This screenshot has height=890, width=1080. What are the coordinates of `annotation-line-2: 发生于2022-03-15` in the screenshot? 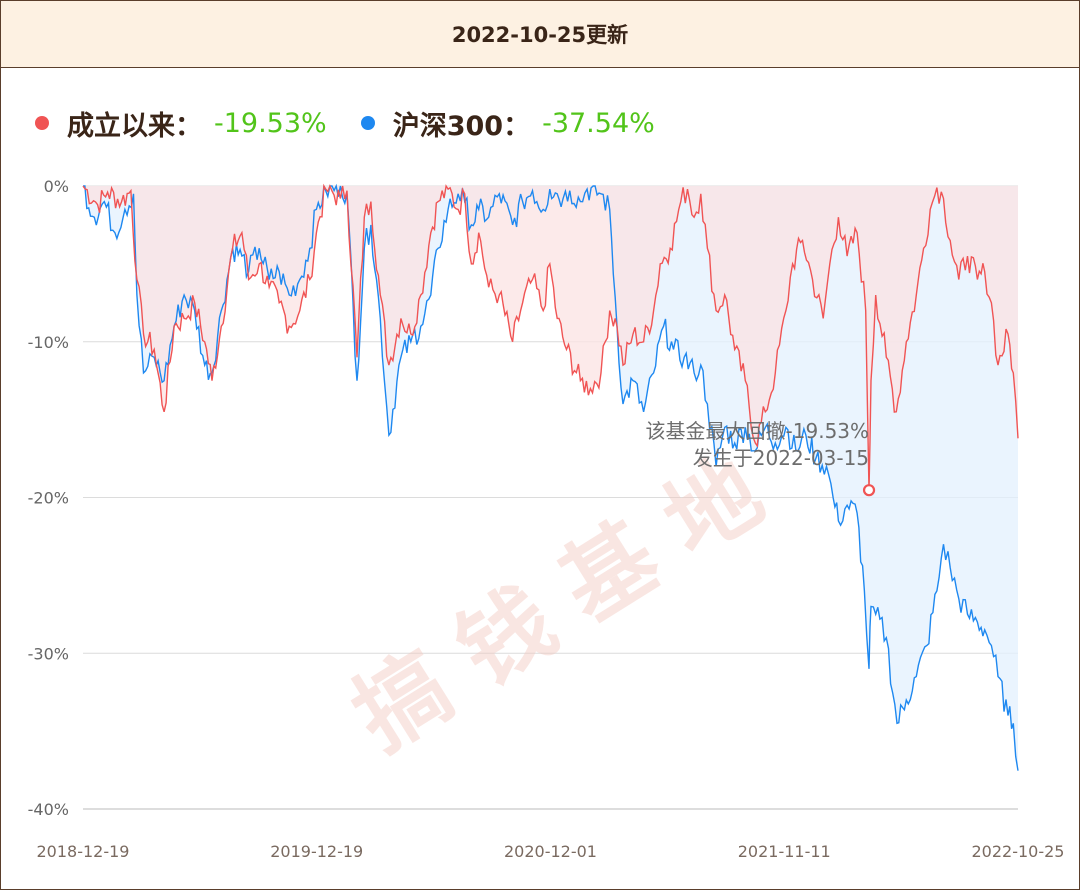 It's located at (781, 458).